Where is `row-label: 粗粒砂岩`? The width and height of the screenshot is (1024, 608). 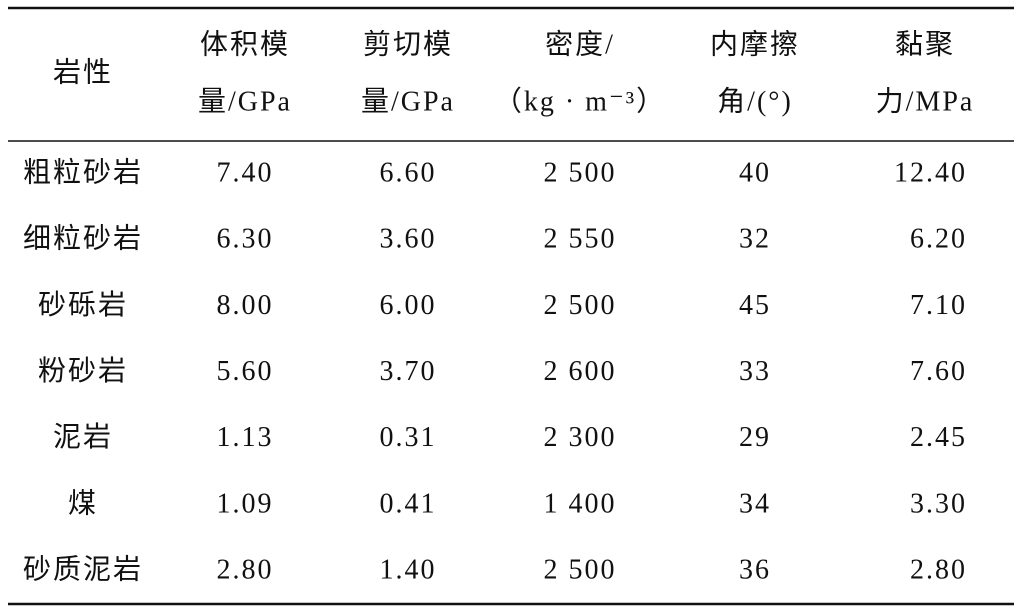
row-label: 粗粒砂岩 is located at coordinates (83, 172).